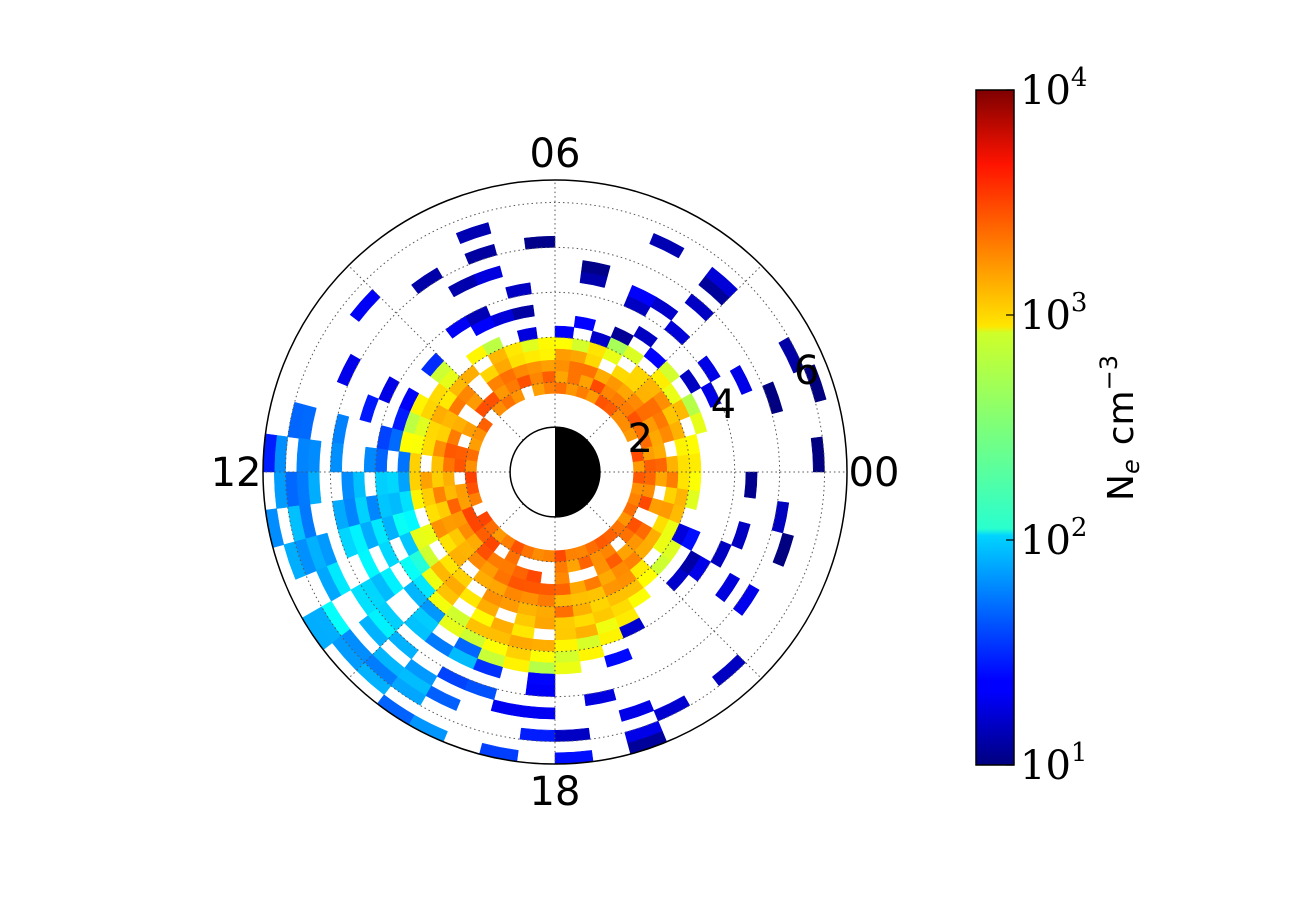 Image resolution: width=1300 pixels, height=900 pixels. I want to click on radial-tick-labels: 2 4 6, so click(723, 405).